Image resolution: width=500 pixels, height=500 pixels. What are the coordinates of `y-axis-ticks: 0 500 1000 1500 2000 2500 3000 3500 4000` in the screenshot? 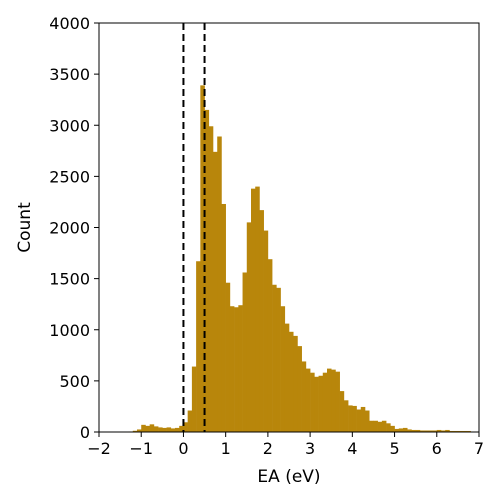 It's located at (74, 228).